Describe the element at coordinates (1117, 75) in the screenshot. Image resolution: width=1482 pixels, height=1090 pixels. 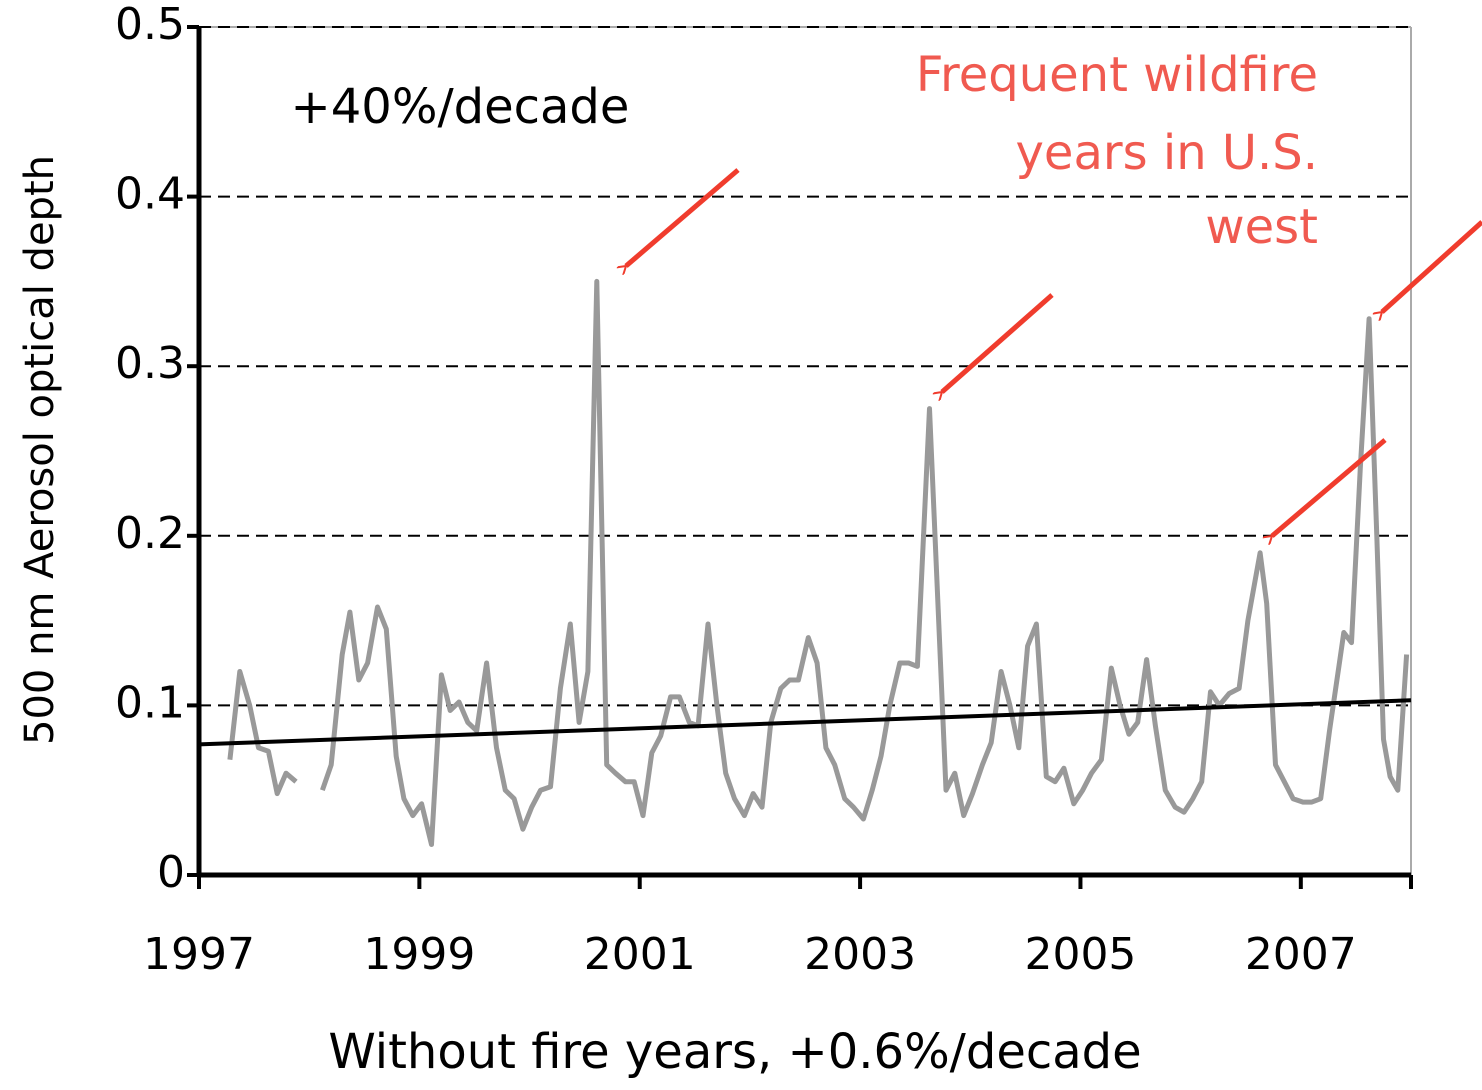
I see `note-line: Frequent wildfire` at that location.